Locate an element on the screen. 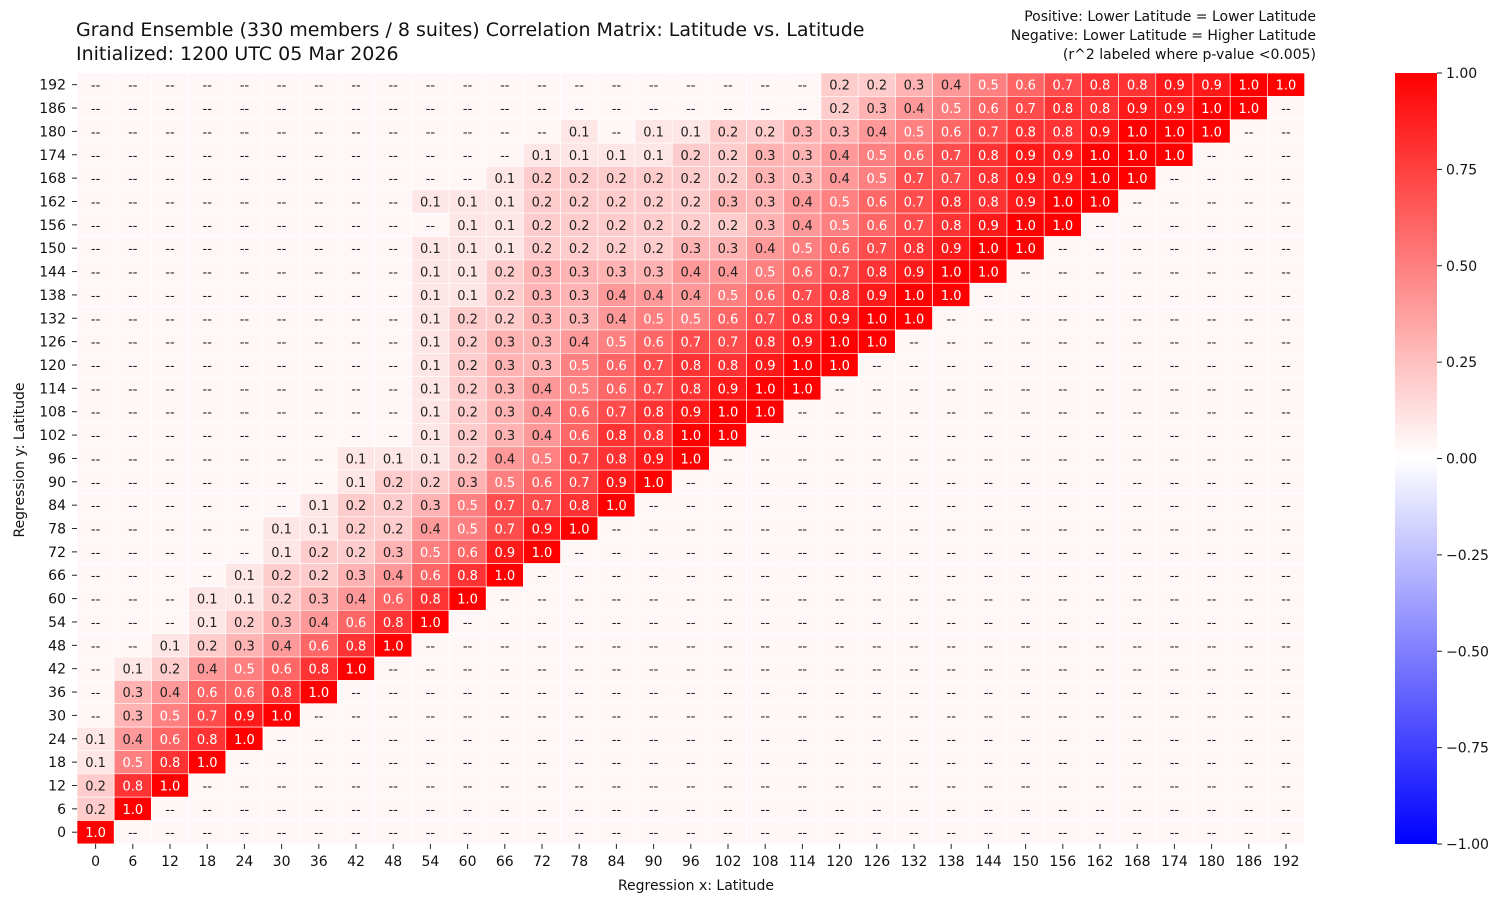 Image resolution: width=1503 pixels, height=907 pixels. cell-label: 0.9 is located at coordinates (802, 343).